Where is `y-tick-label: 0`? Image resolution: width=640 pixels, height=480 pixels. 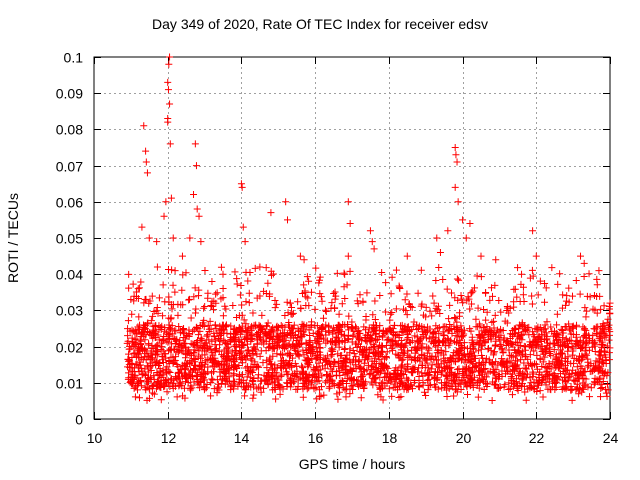 y-tick-label: 0 is located at coordinates (79, 420).